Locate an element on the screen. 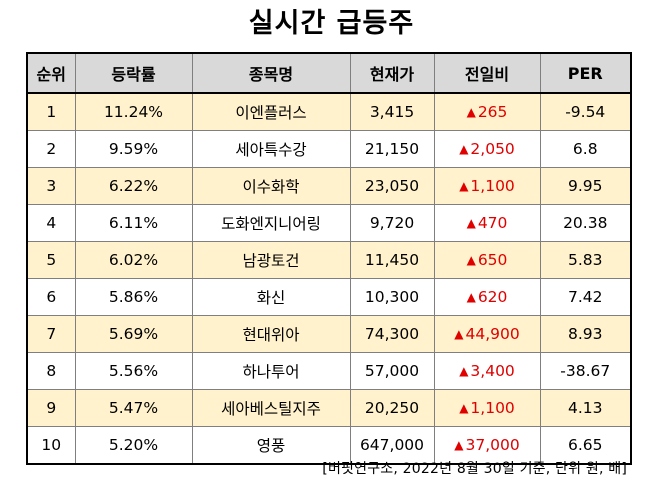 The image size is (663, 497). table-row: 4 6.11% 도화엔지니어링 9,720 ▲ 470 20.38 is located at coordinates (329, 223).